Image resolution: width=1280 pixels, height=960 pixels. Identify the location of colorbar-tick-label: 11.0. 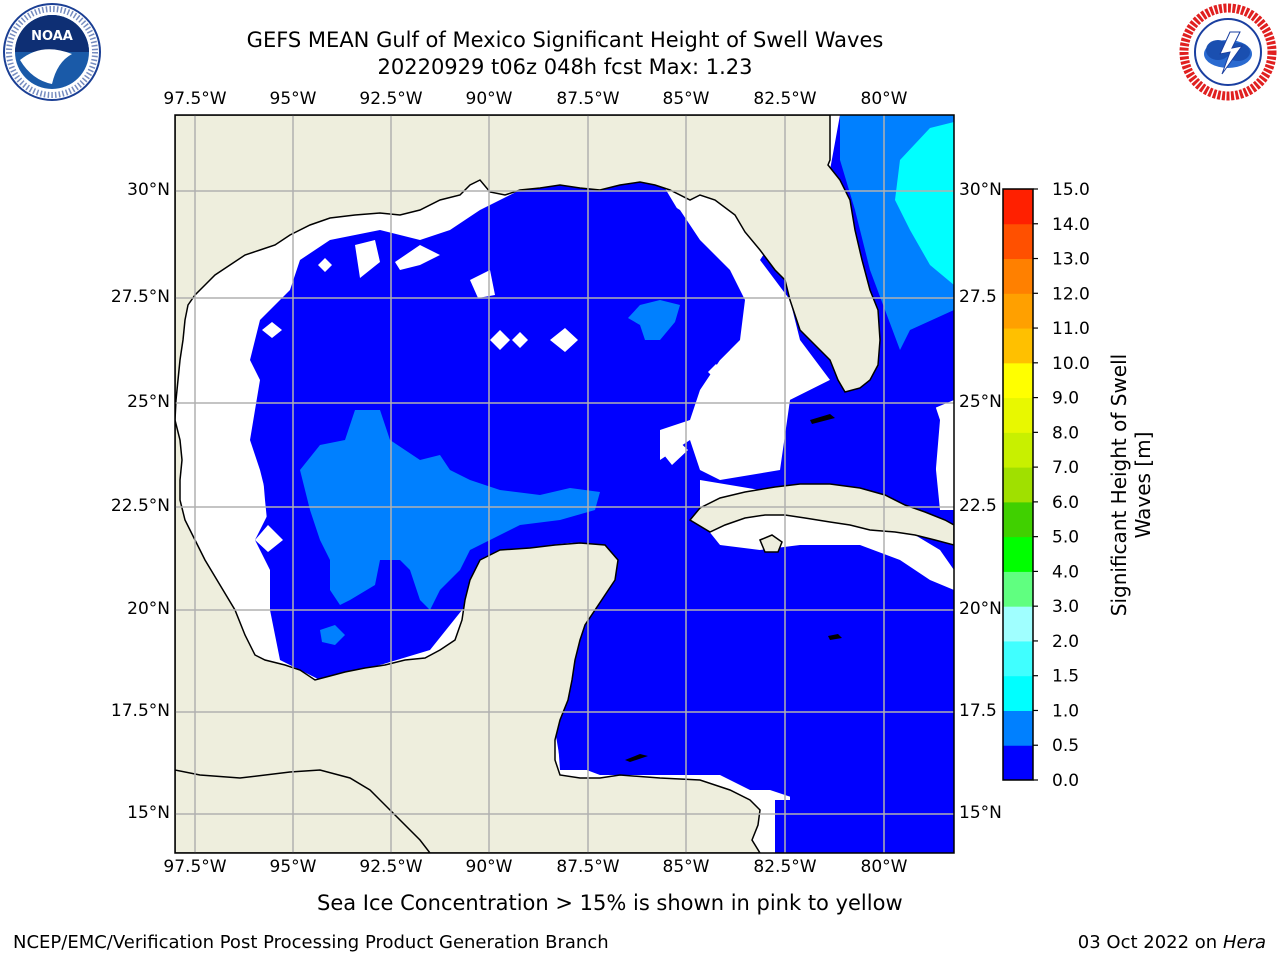
(1071, 329).